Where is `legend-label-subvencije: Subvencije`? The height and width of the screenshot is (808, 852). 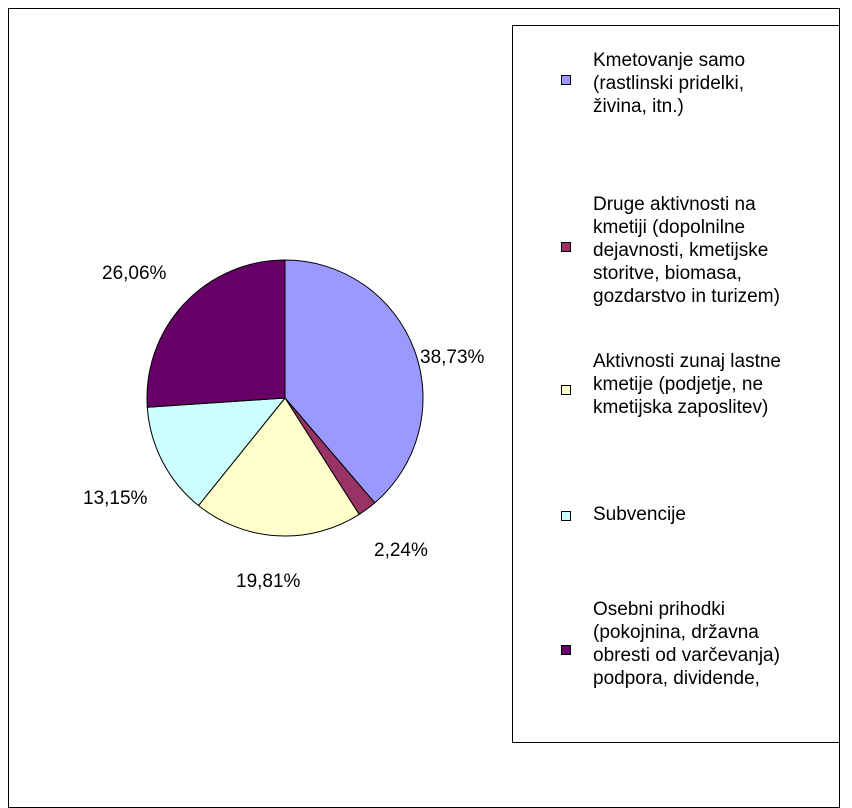
legend-label-subvencije: Subvencije is located at coordinates (639, 514).